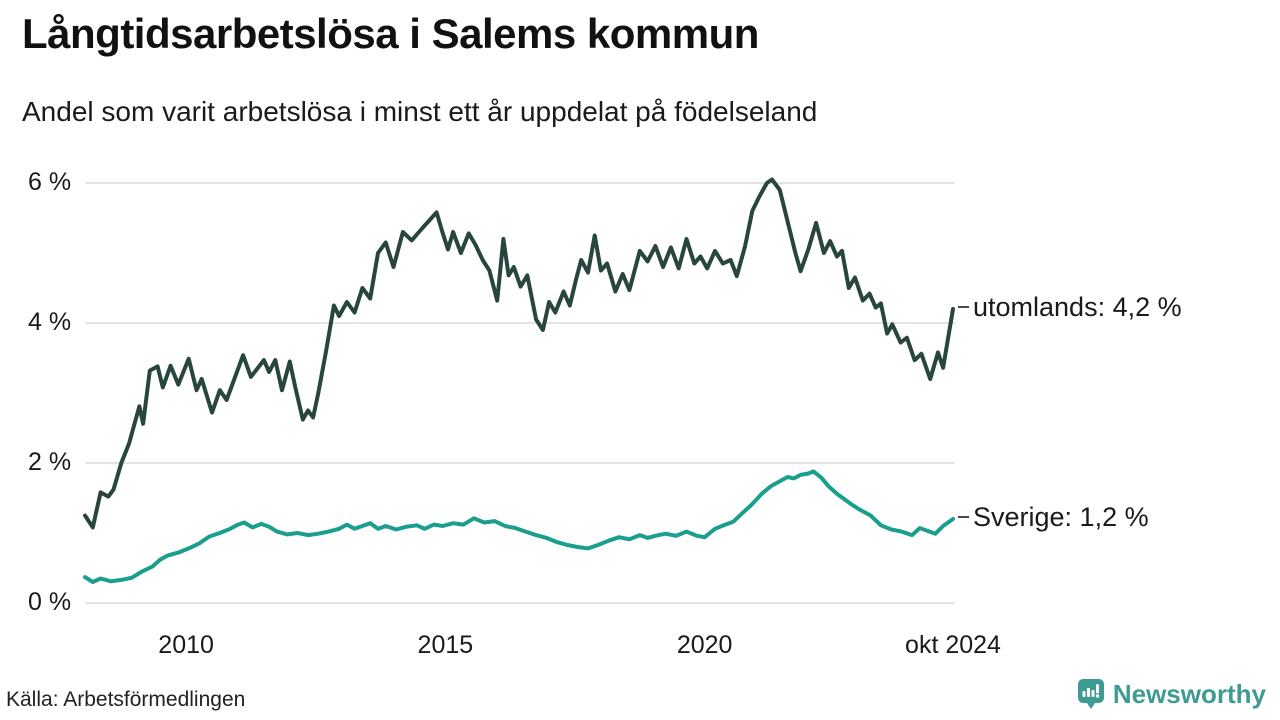 Image resolution: width=1280 pixels, height=720 pixels. I want to click on newsworthy-wordmark: Newsworthy, so click(1189, 693).